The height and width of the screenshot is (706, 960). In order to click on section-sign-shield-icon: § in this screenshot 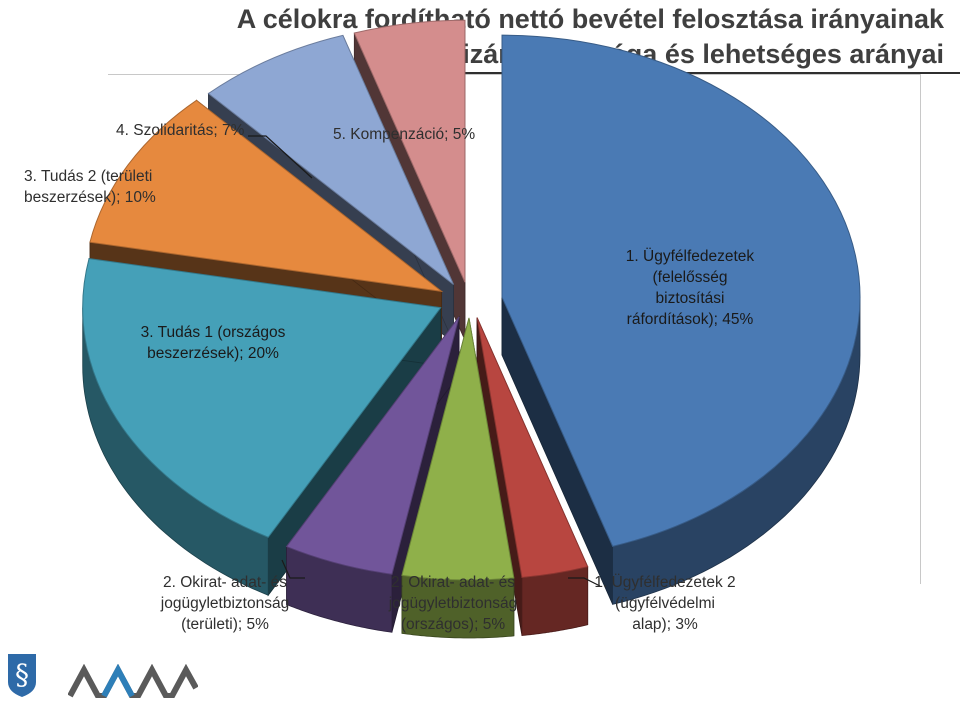, I will do `click(22, 675)`.